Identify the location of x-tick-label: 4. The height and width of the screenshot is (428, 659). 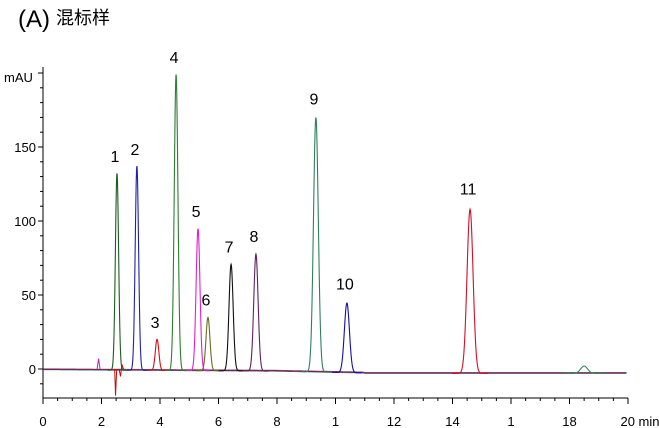
(159, 421).